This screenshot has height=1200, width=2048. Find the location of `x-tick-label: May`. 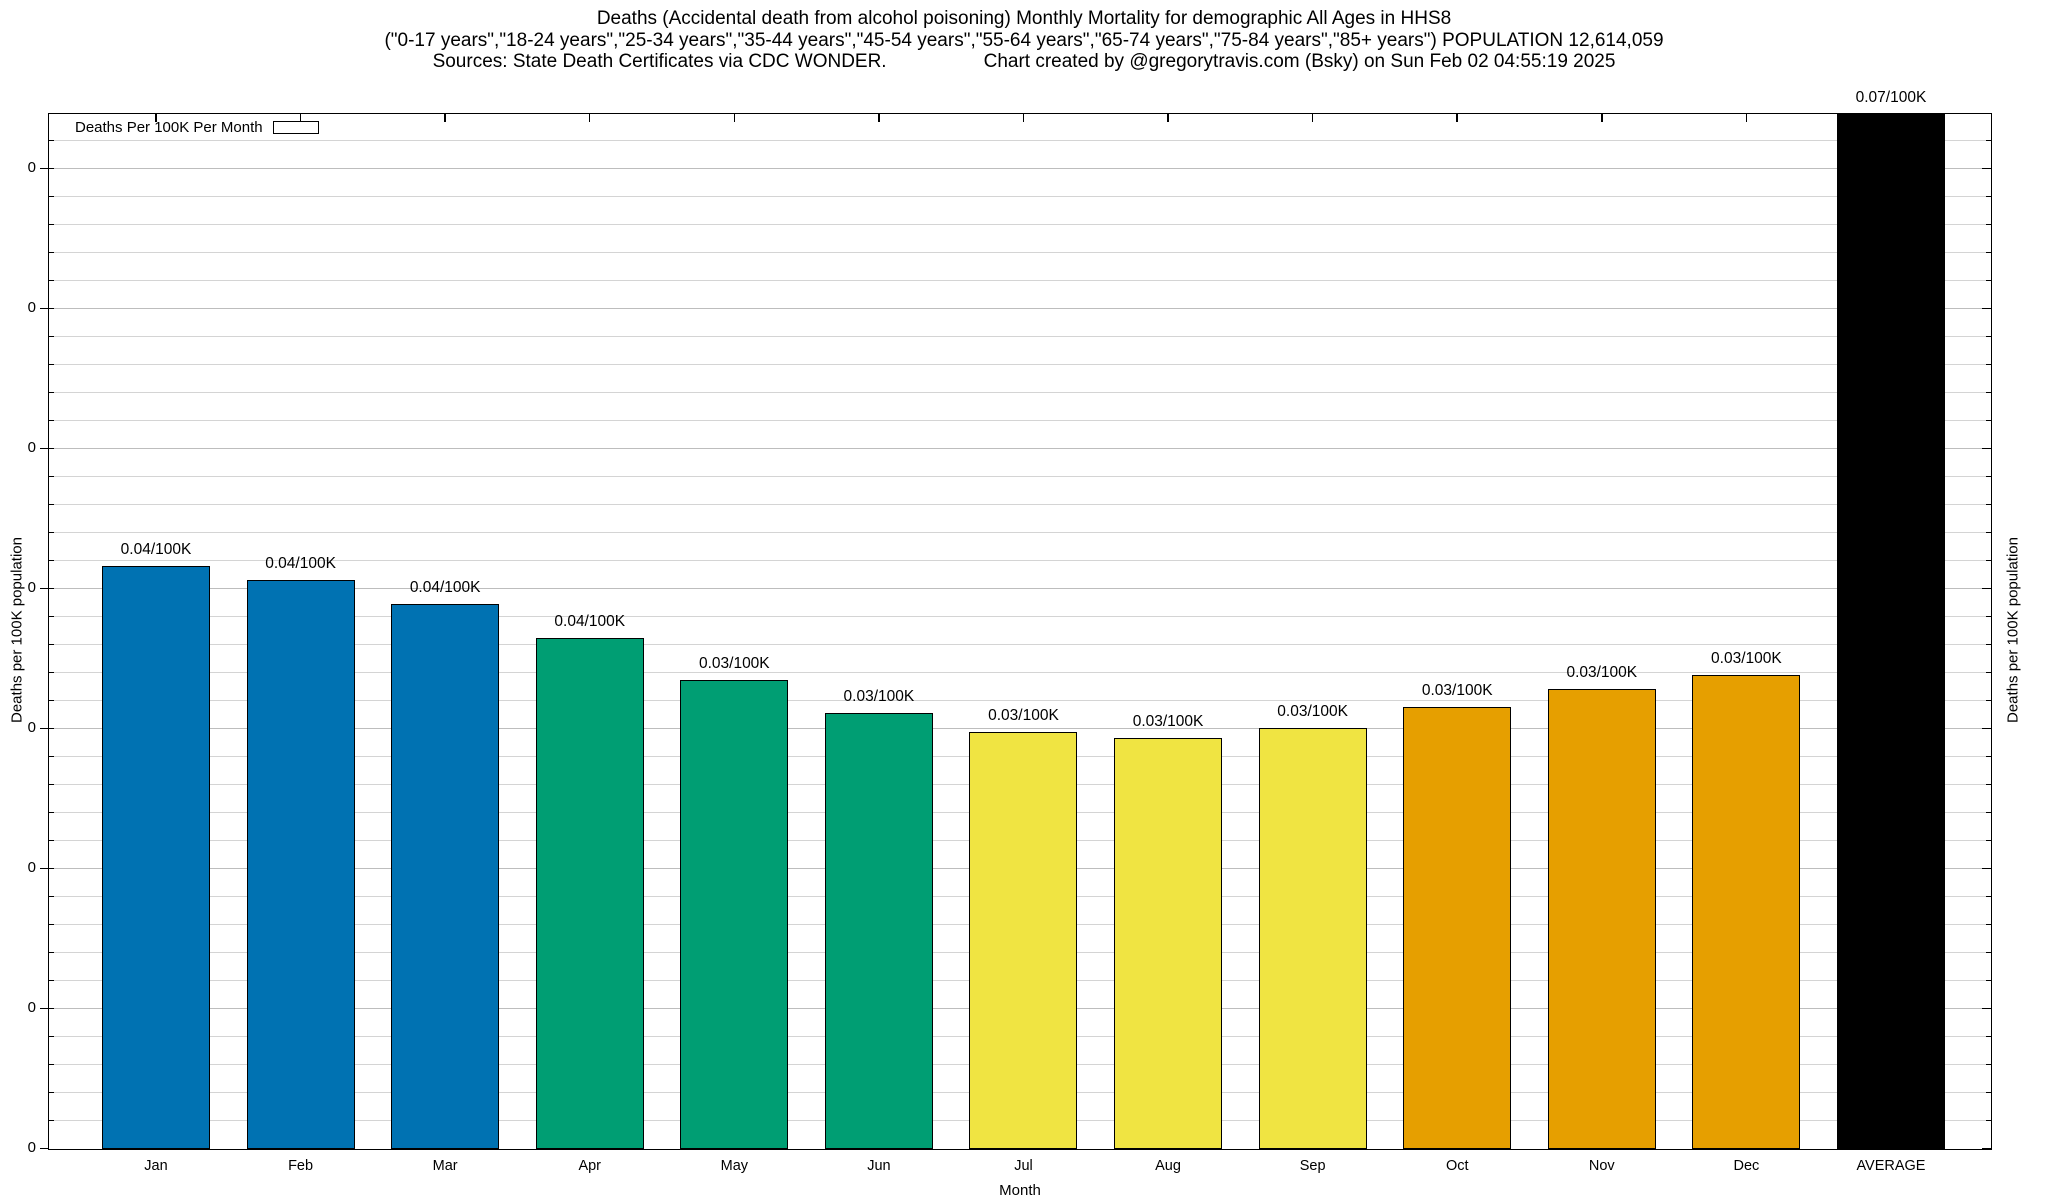

x-tick-label: May is located at coordinates (734, 1166).